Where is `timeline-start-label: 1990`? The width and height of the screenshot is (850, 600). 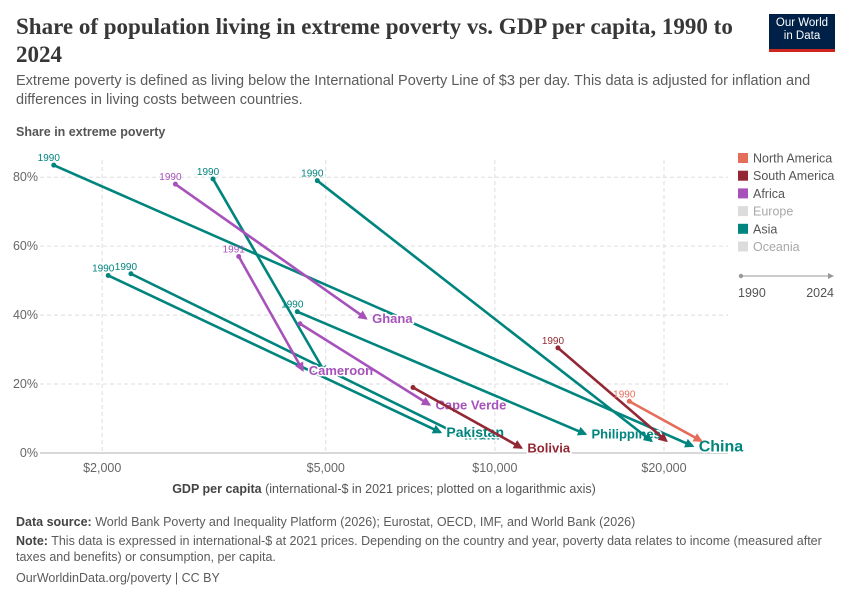 timeline-start-label: 1990 is located at coordinates (752, 293).